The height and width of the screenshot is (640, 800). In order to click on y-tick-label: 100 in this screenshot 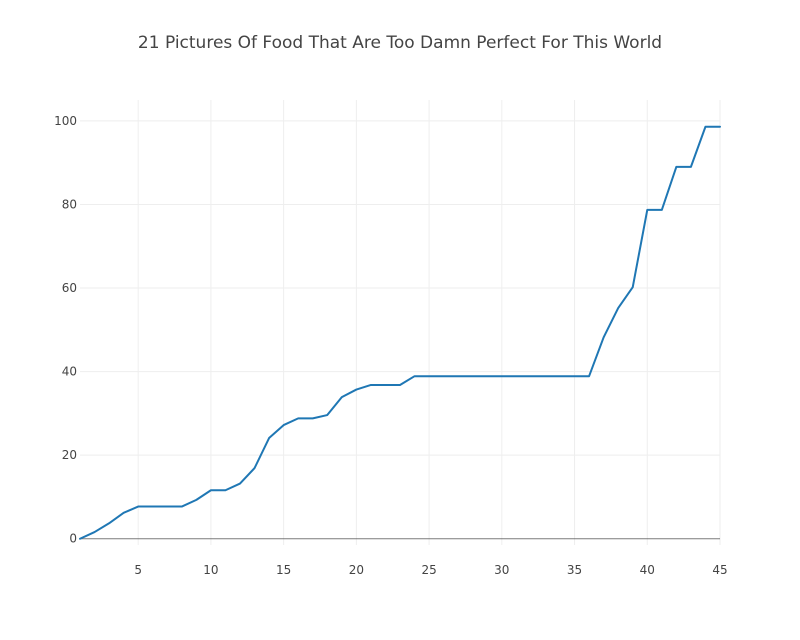, I will do `click(65, 121)`.